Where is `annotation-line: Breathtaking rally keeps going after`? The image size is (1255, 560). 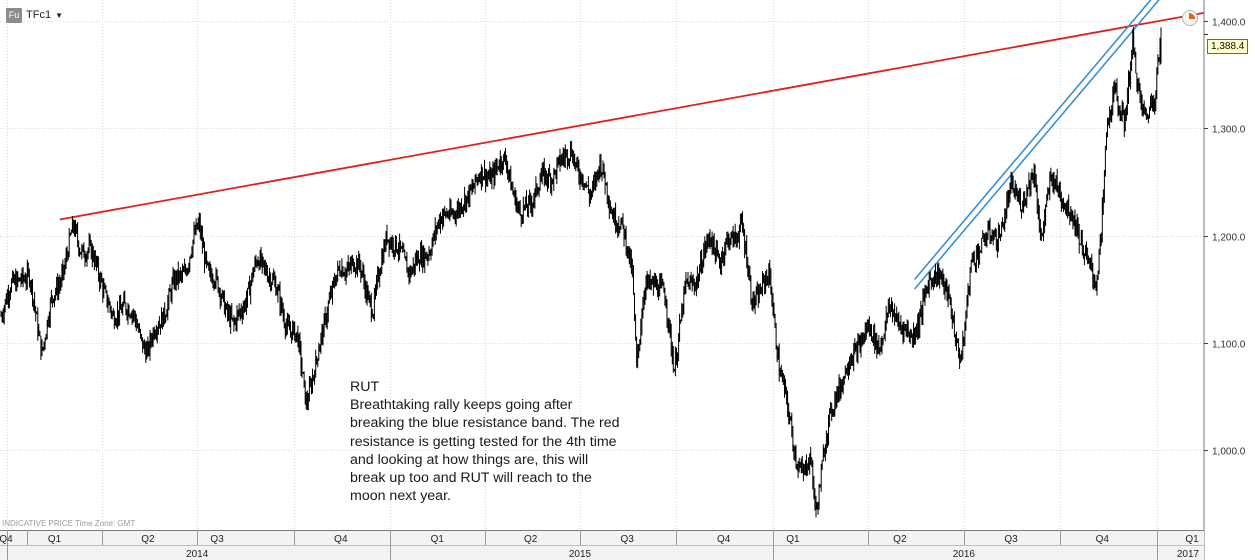
annotation-line: Breathtaking rally keeps going after is located at coordinates (461, 405).